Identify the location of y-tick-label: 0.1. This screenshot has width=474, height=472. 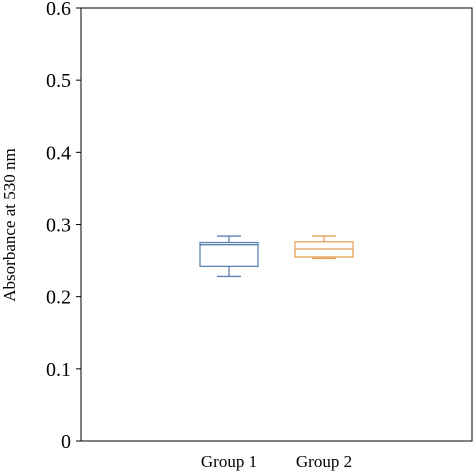
(58, 370).